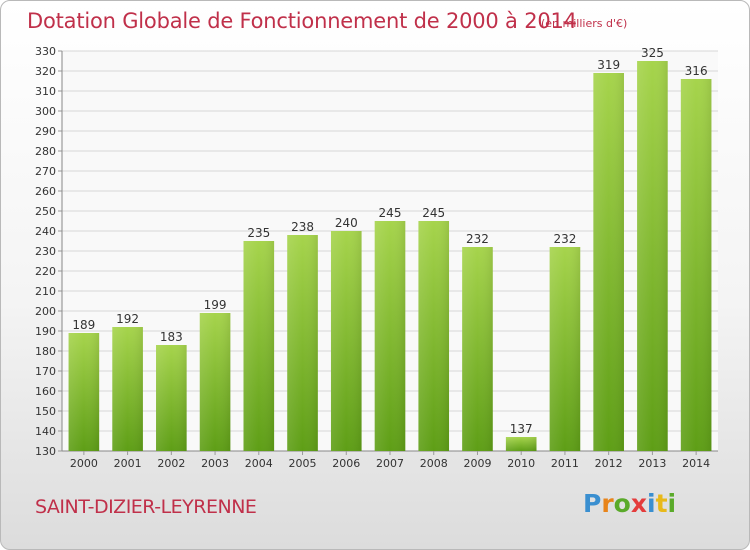 The width and height of the screenshot is (750, 550). Describe the element at coordinates (584, 23) in the screenshot. I see `chart-subtitle: (en milliers d'€)` at that location.